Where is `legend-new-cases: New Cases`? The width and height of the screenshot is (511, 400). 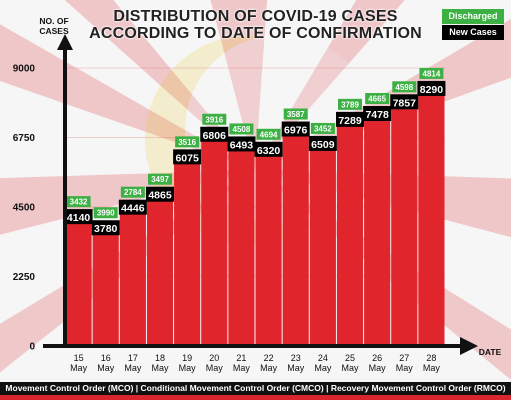 legend-new-cases: New Cases is located at coordinates (473, 32).